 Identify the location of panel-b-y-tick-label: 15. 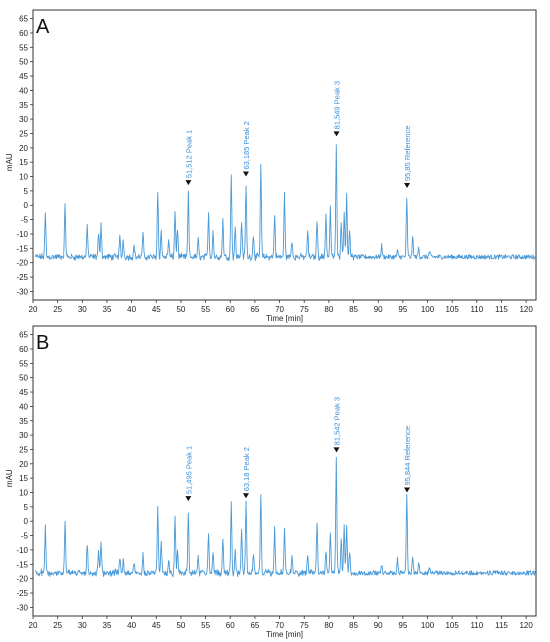
(23, 478).